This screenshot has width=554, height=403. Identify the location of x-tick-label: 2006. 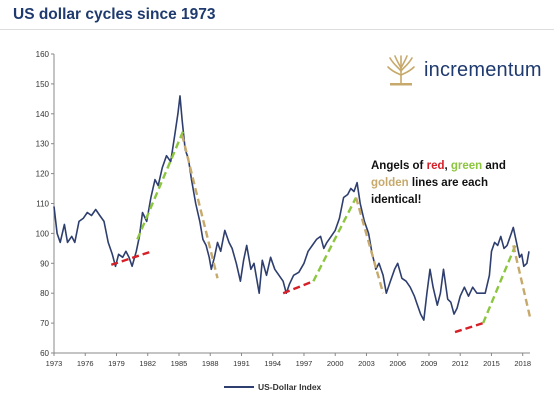
(397, 363).